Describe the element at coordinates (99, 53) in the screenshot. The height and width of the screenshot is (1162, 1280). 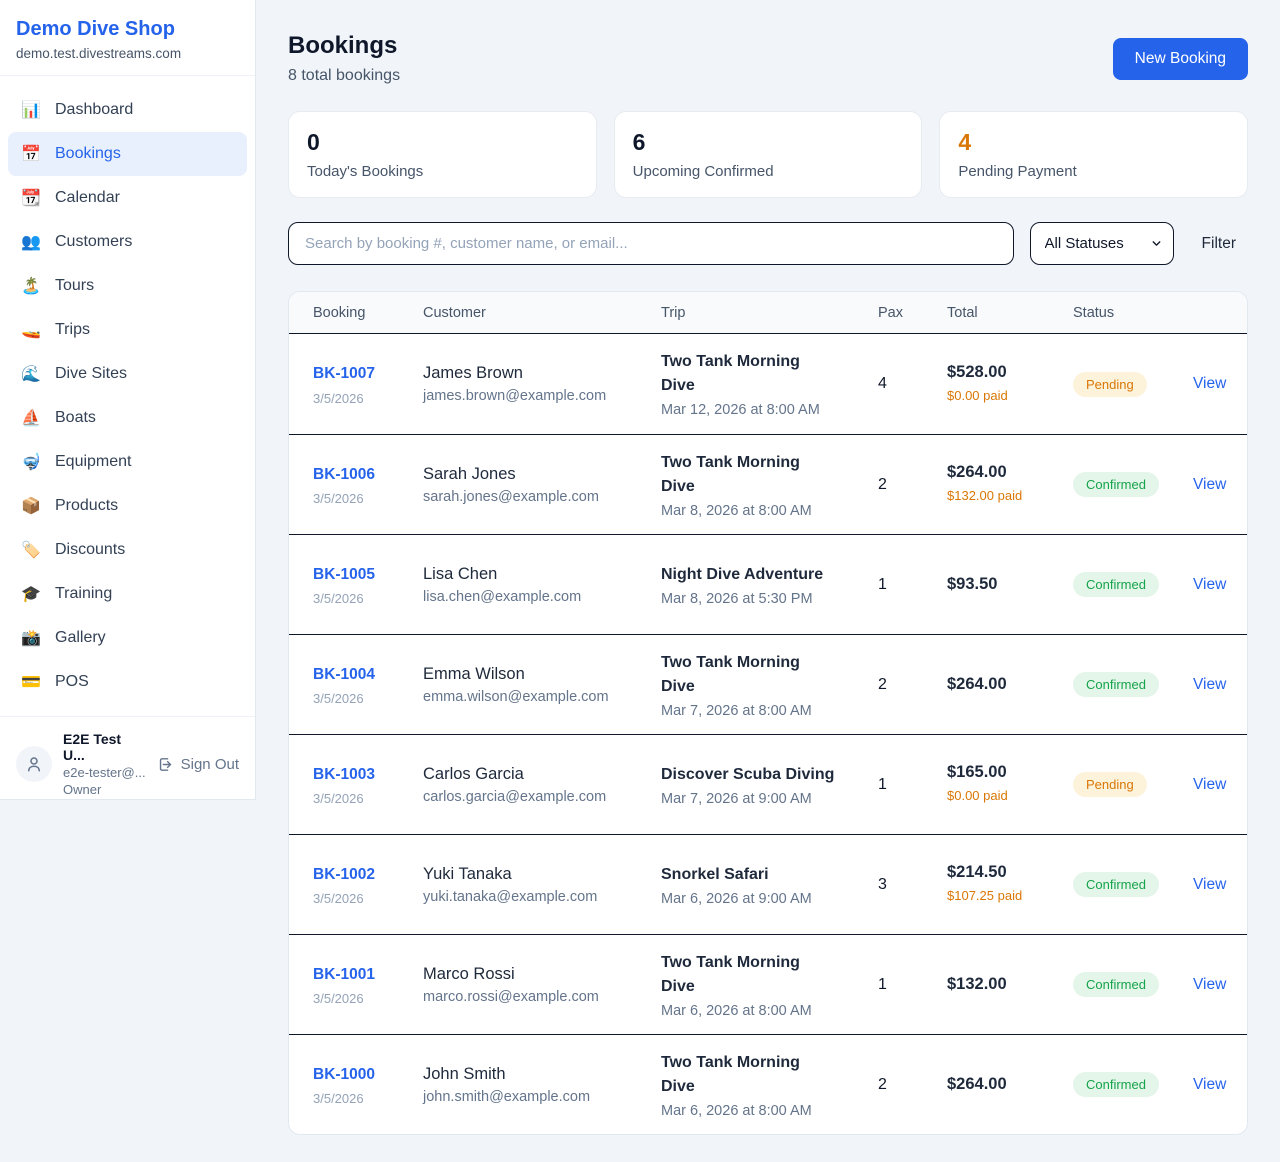
I see `brand-domain: demo.test.divestreams.com` at that location.